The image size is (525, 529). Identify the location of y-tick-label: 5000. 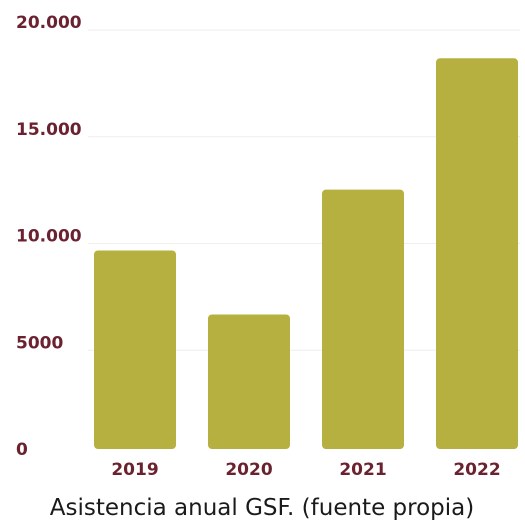
(39, 343).